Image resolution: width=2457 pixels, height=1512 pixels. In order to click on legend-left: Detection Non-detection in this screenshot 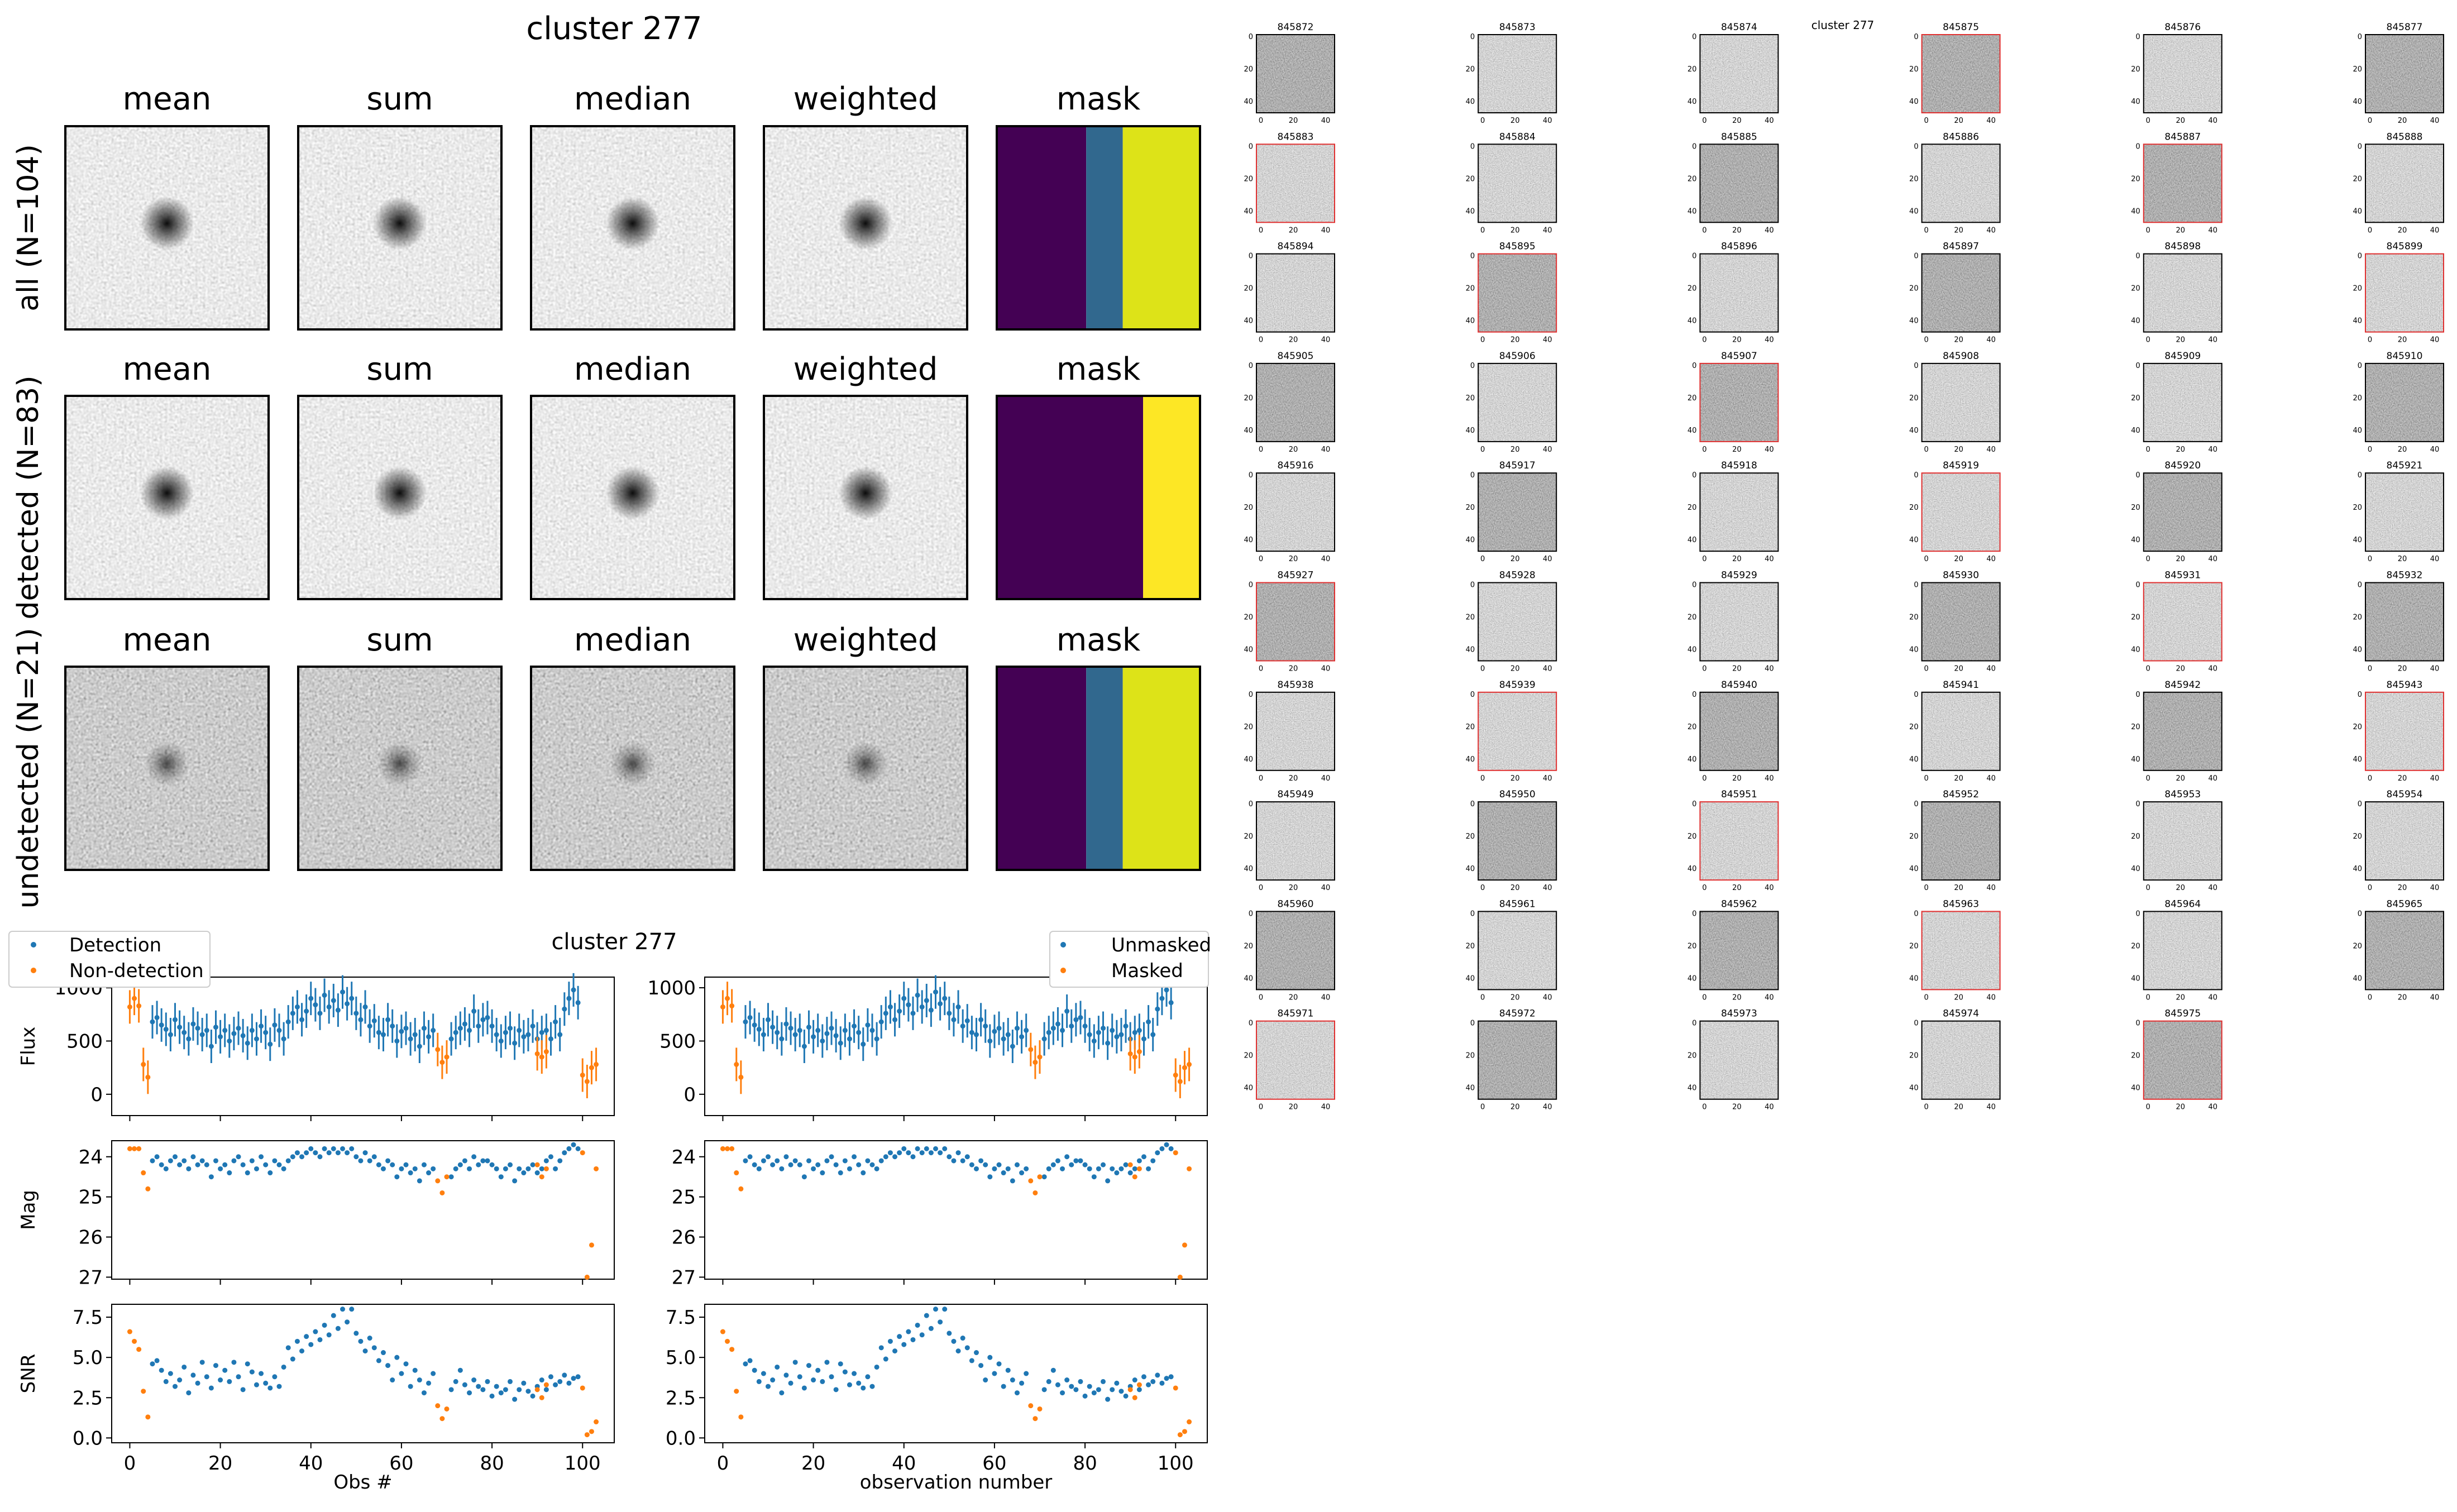, I will do `click(109, 959)`.